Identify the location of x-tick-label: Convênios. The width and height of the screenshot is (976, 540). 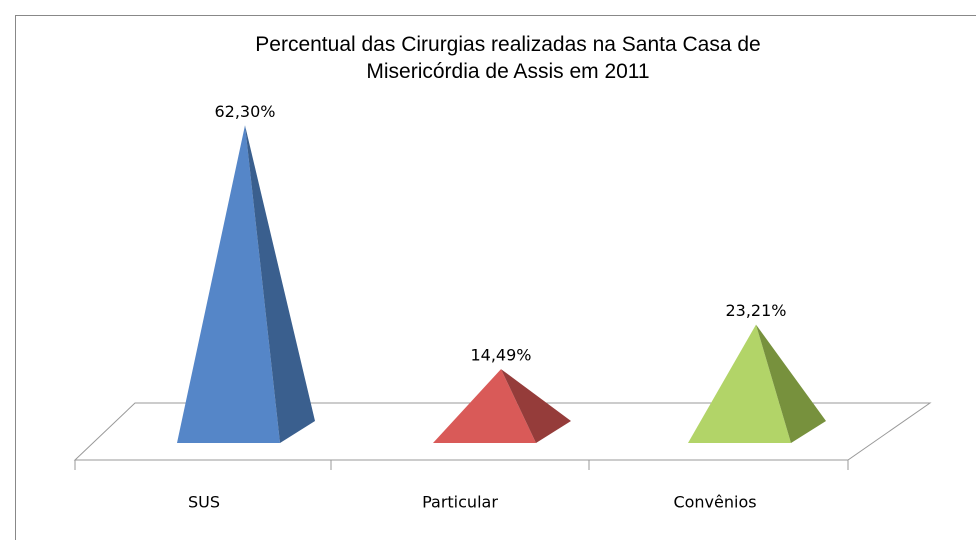
(714, 502).